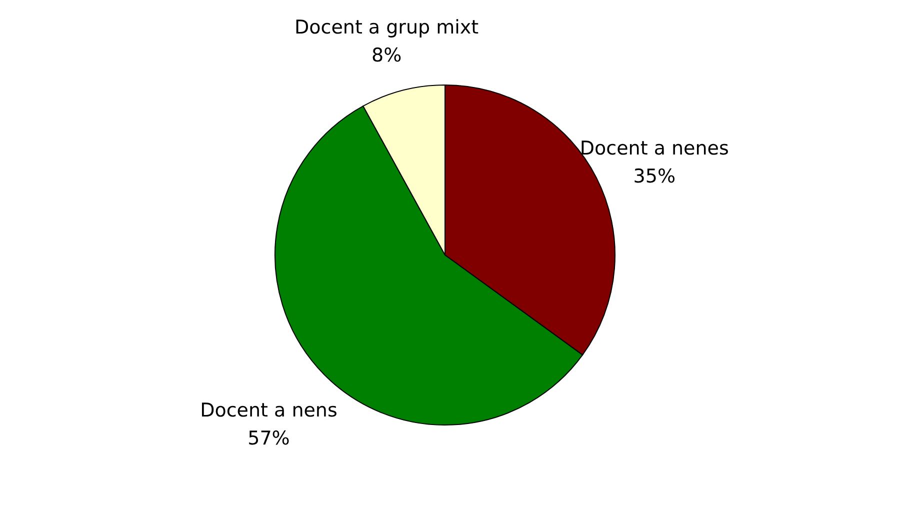 This screenshot has width=907, height=531. What do you see at coordinates (386, 55) in the screenshot?
I see `data-label: 8%` at bounding box center [386, 55].